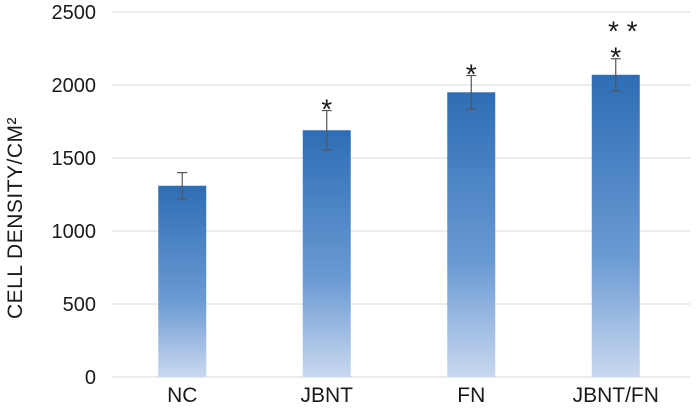 Image resolution: width=700 pixels, height=409 pixels. Describe the element at coordinates (623, 44) in the screenshot. I see `significance-marker: * * *` at that location.